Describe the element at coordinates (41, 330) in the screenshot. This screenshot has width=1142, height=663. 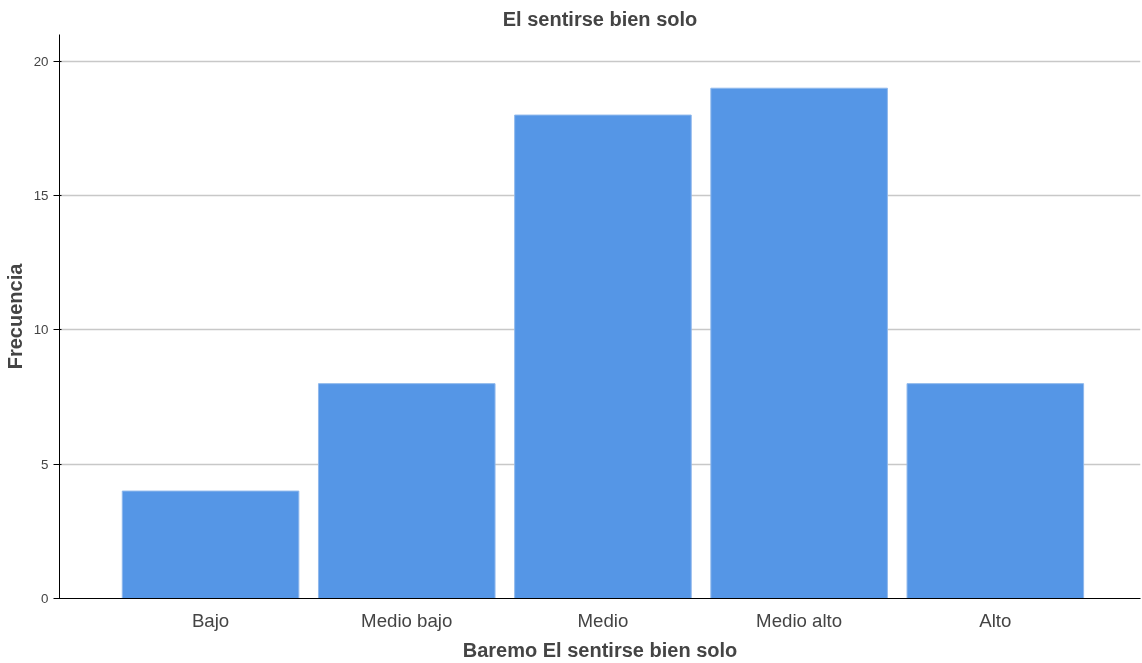
I see `y-tick-label: 10` at that location.